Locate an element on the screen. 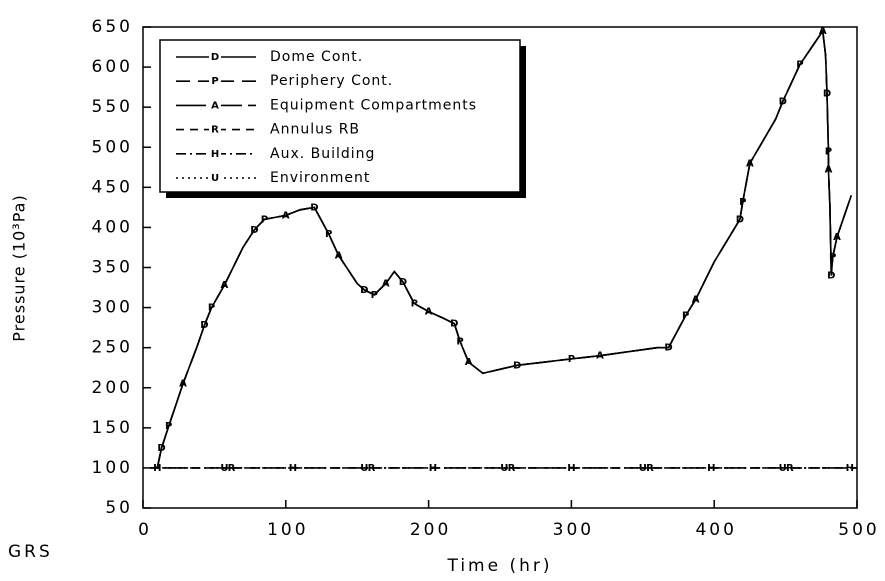 This screenshot has width=885, height=581. y-tick-label: 300 is located at coordinates (112, 308).